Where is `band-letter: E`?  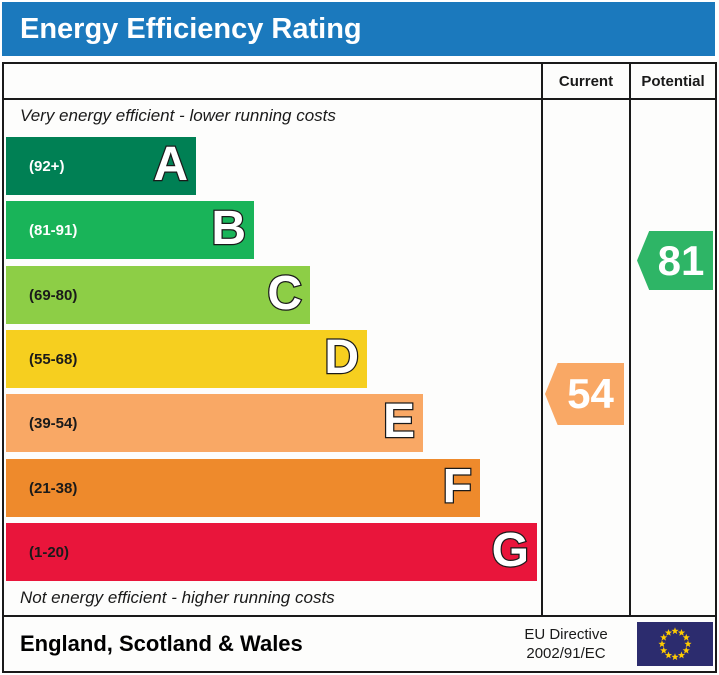
band-letter: E is located at coordinates (399, 422).